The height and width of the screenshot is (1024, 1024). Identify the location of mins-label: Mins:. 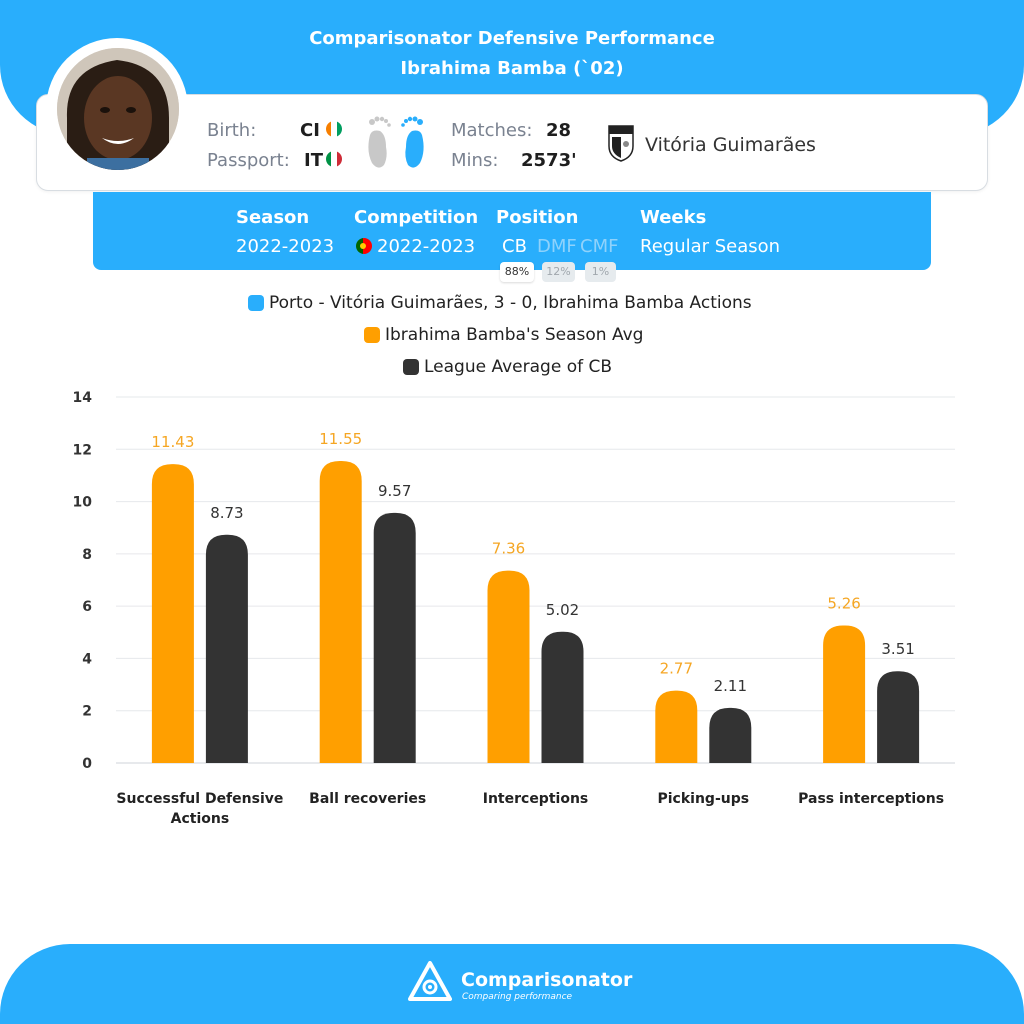
(475, 160).